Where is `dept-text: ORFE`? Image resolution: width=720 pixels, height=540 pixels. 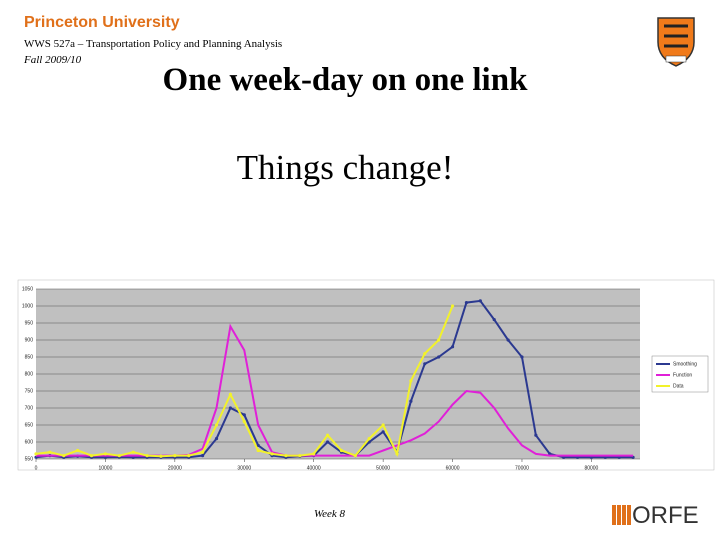
dept-text: ORFE is located at coordinates (665, 515).